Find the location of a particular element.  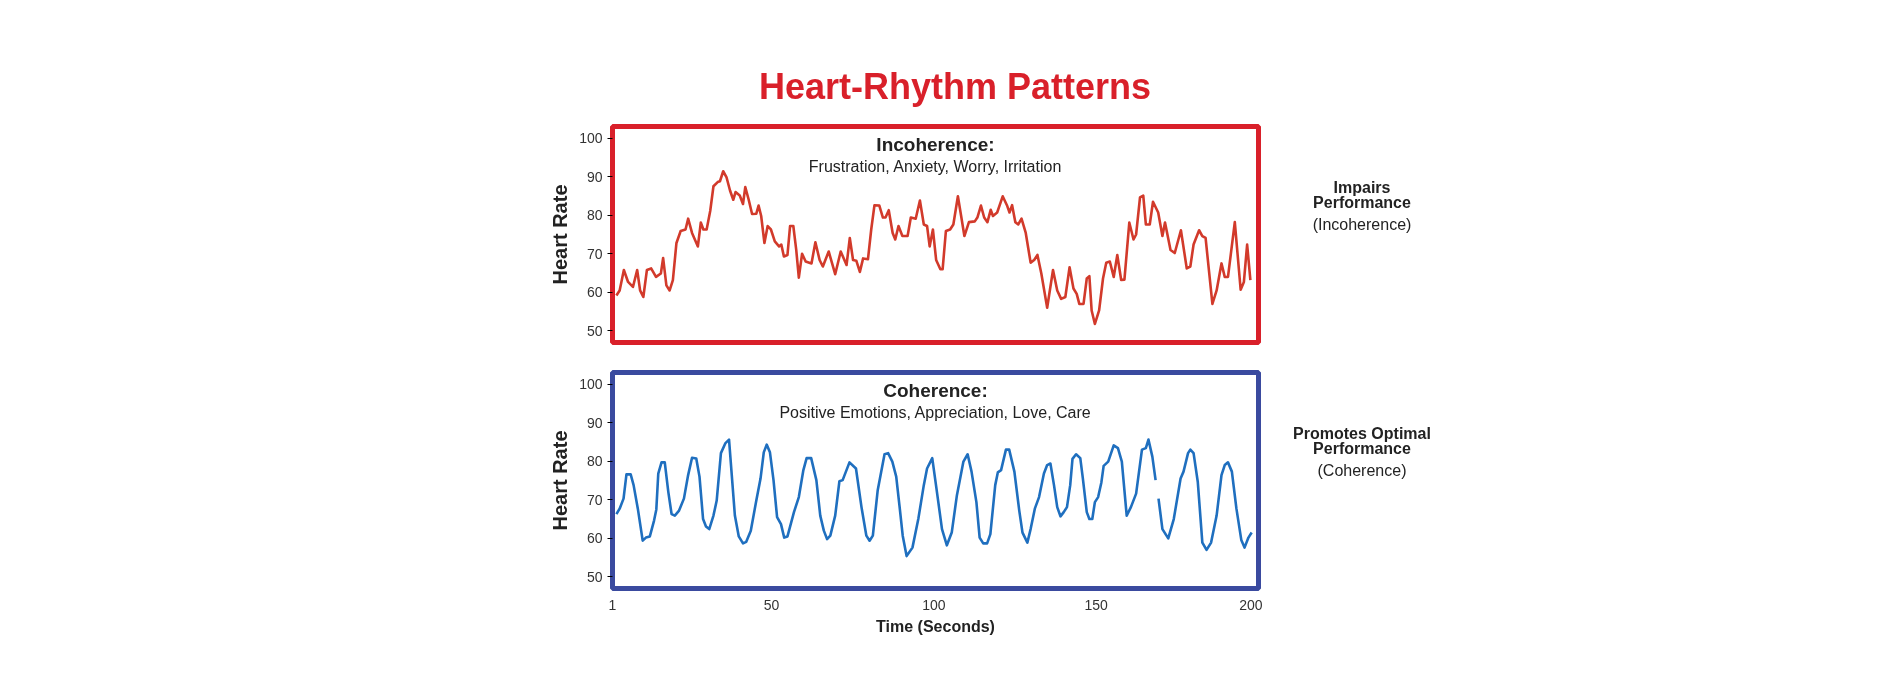

x-tick-label: 150 is located at coordinates (1096, 604).